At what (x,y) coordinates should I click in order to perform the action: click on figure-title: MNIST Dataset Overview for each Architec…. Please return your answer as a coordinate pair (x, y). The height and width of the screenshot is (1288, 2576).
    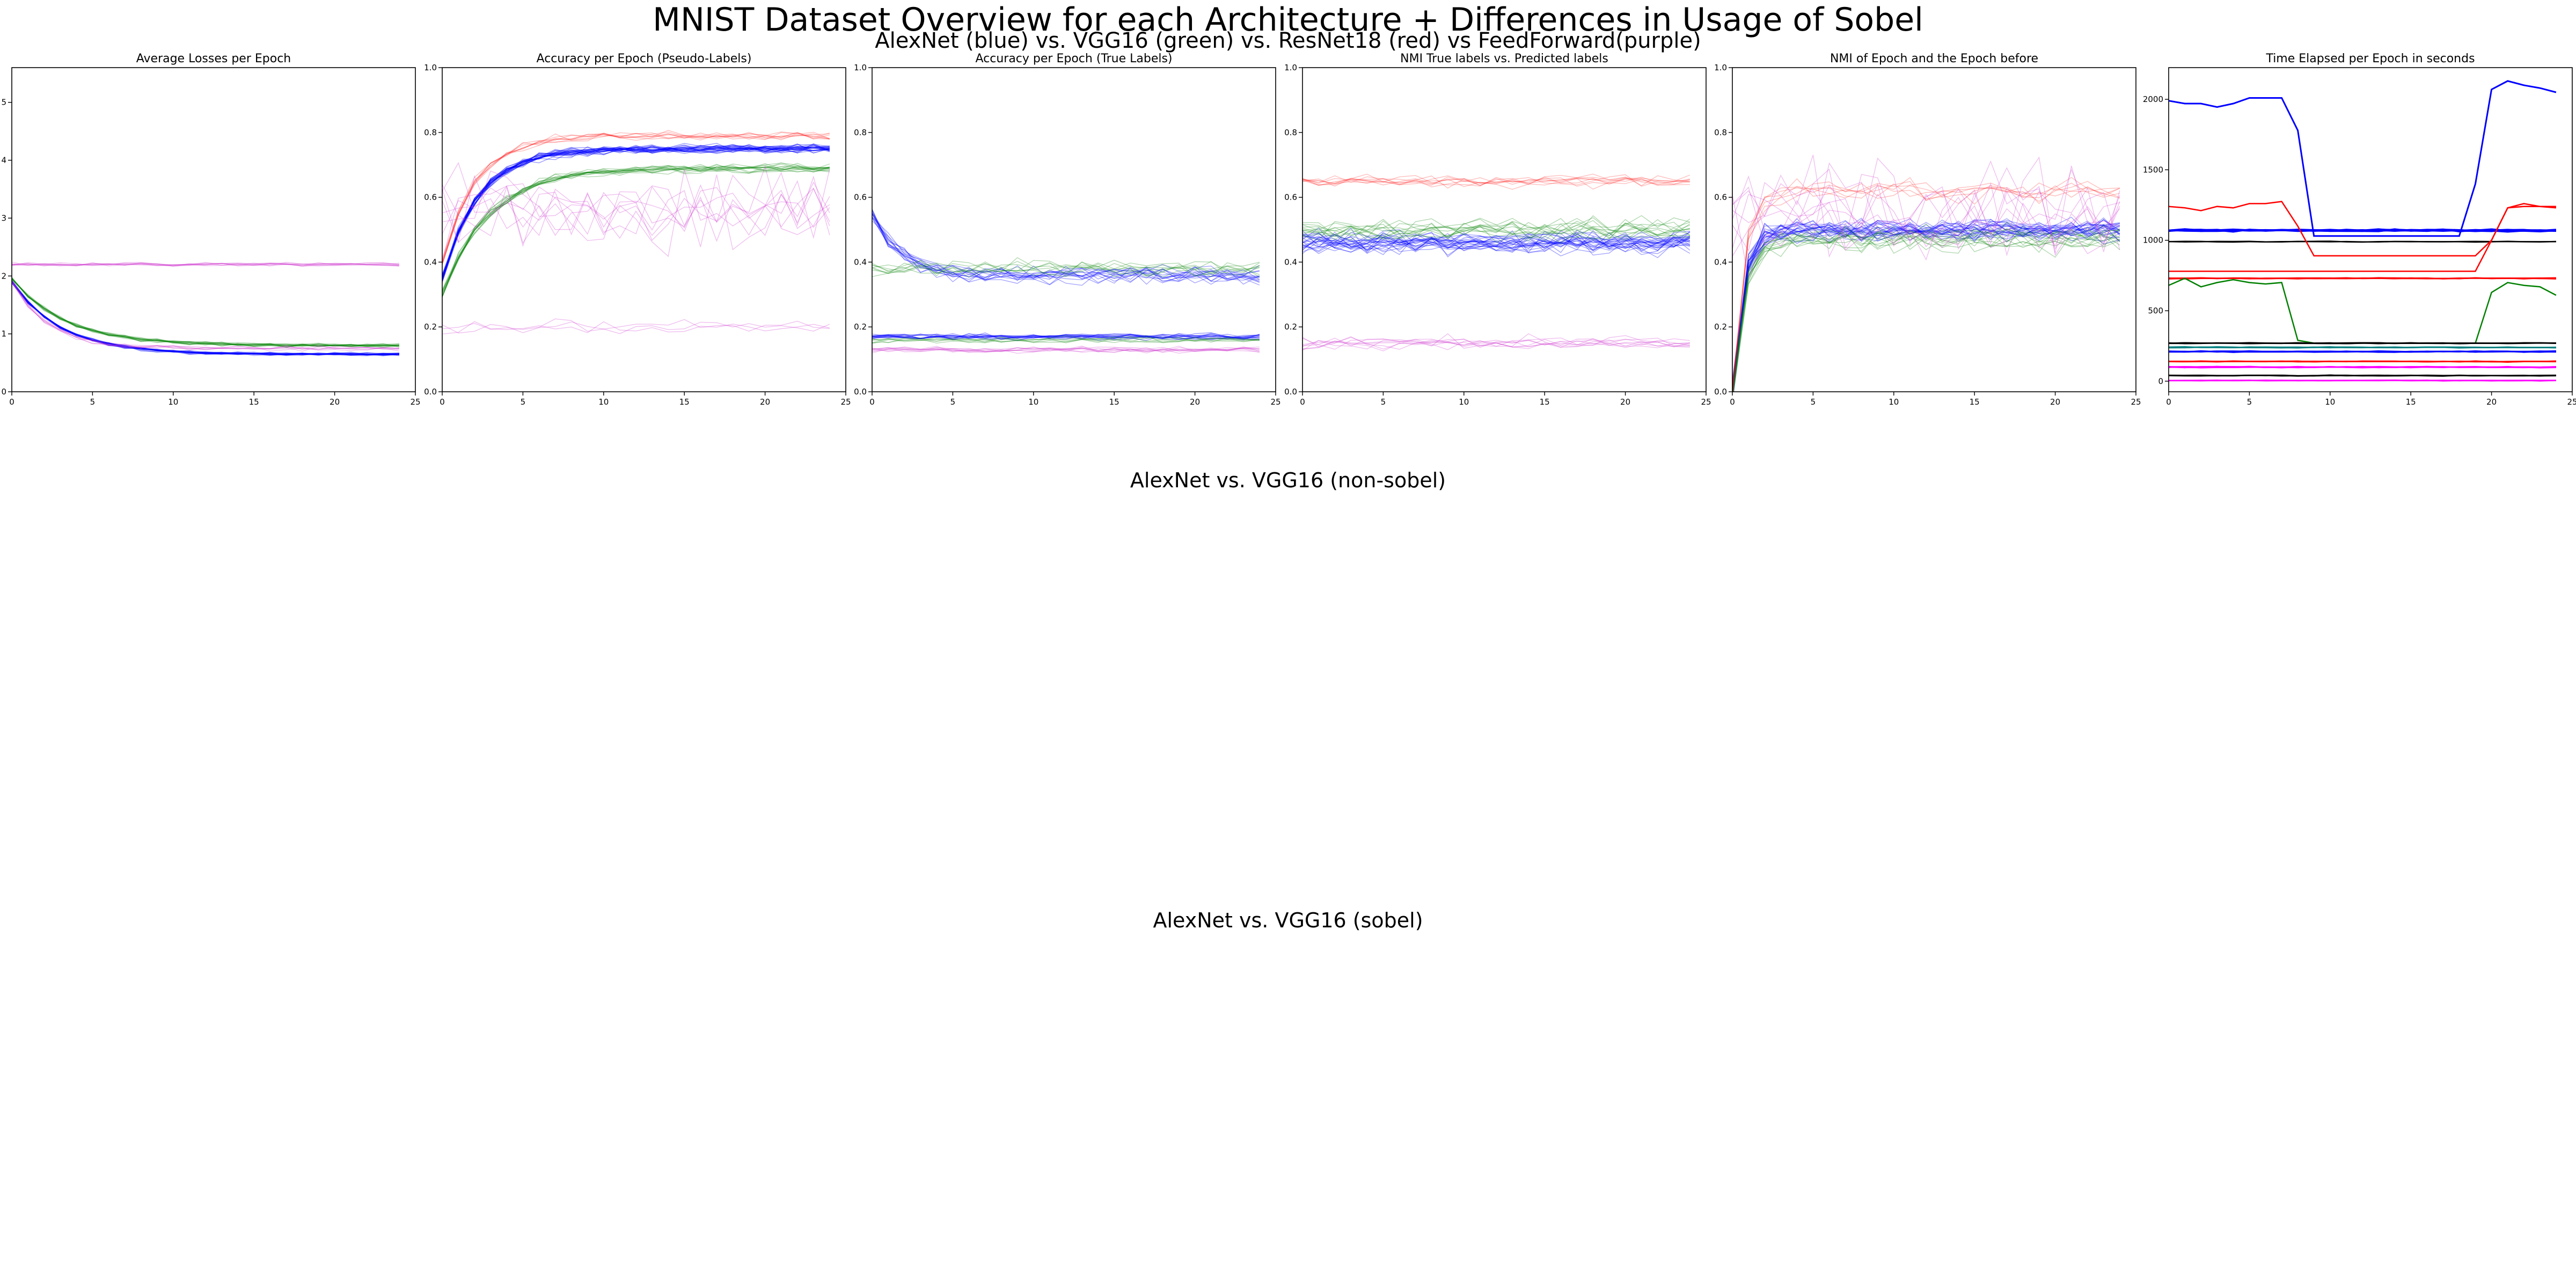
    Looking at the image, I should click on (1288, 20).